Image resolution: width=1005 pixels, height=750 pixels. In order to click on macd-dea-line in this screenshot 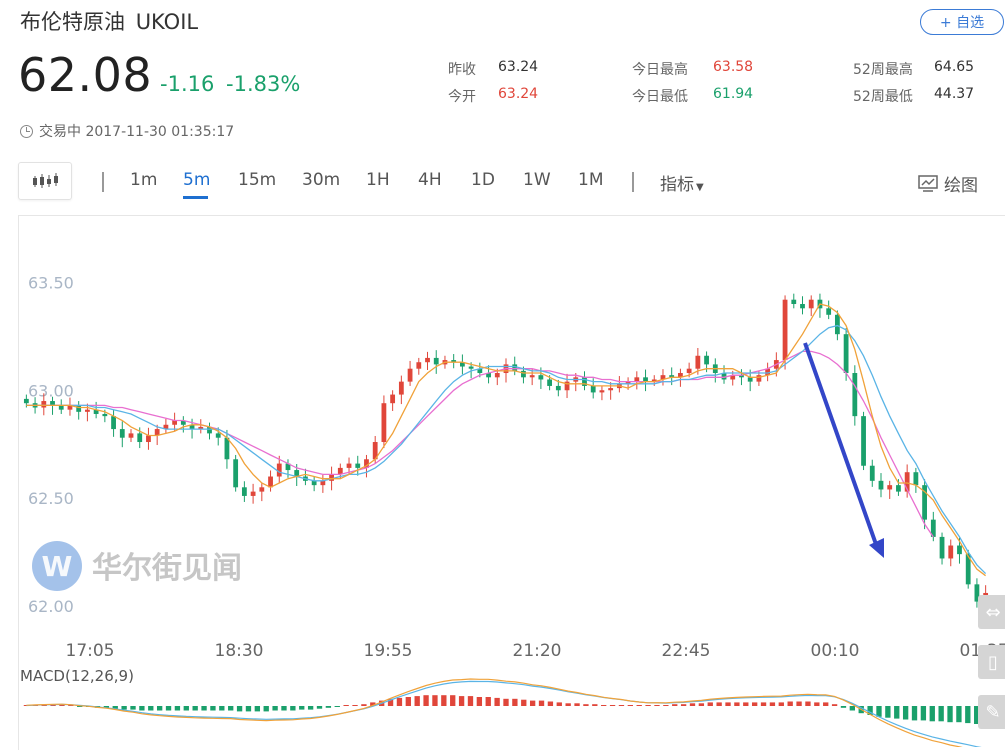, I will do `click(505, 714)`.